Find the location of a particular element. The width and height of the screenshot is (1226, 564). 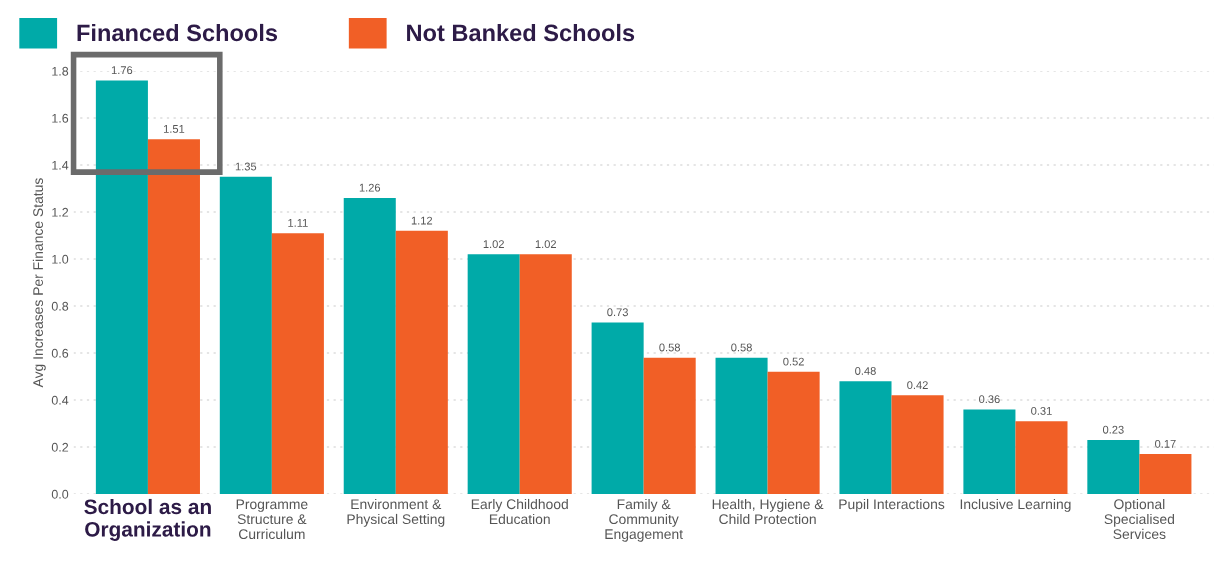

data-label: 0.48 is located at coordinates (865, 371).